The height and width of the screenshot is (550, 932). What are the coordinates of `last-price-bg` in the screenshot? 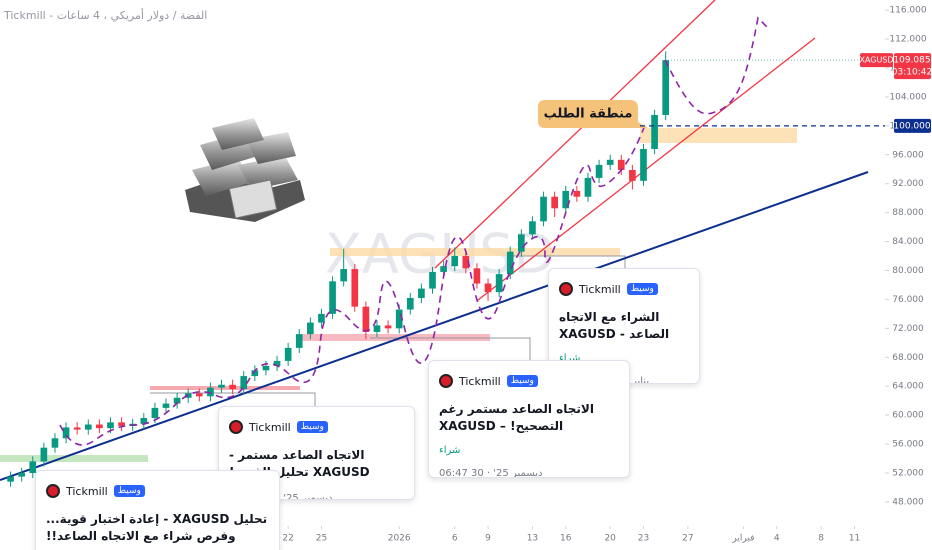 It's located at (912, 66).